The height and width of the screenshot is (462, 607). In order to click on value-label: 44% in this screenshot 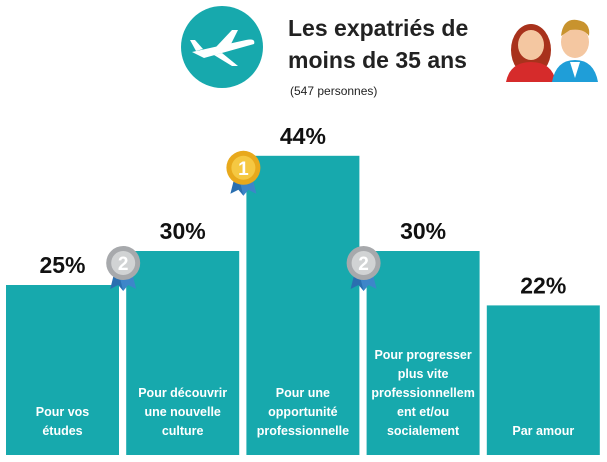, I will do `click(303, 136)`.